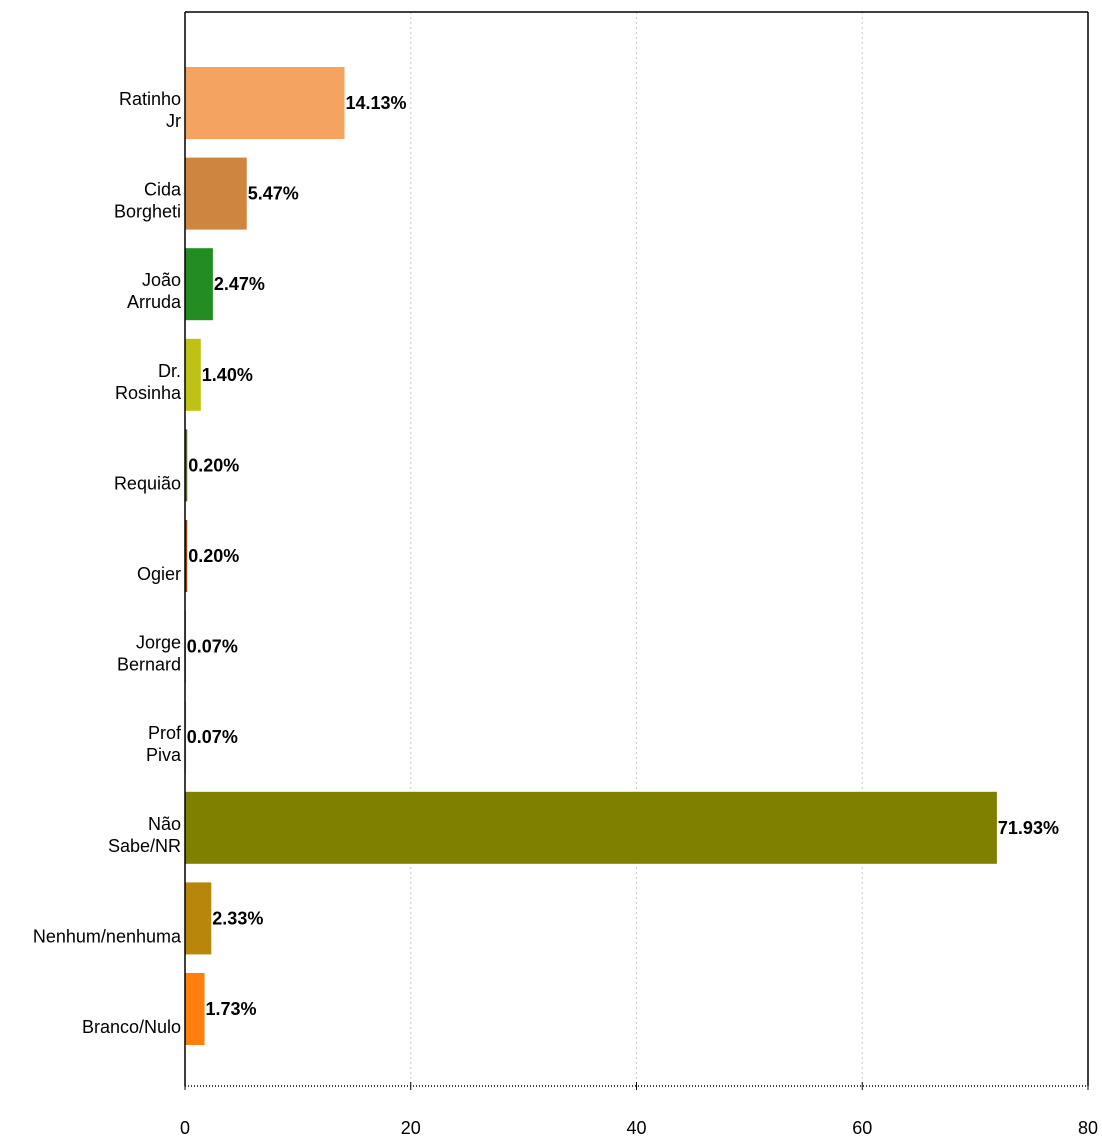  Describe the element at coordinates (164, 744) in the screenshot. I see `category-label: Prof Piva` at that location.